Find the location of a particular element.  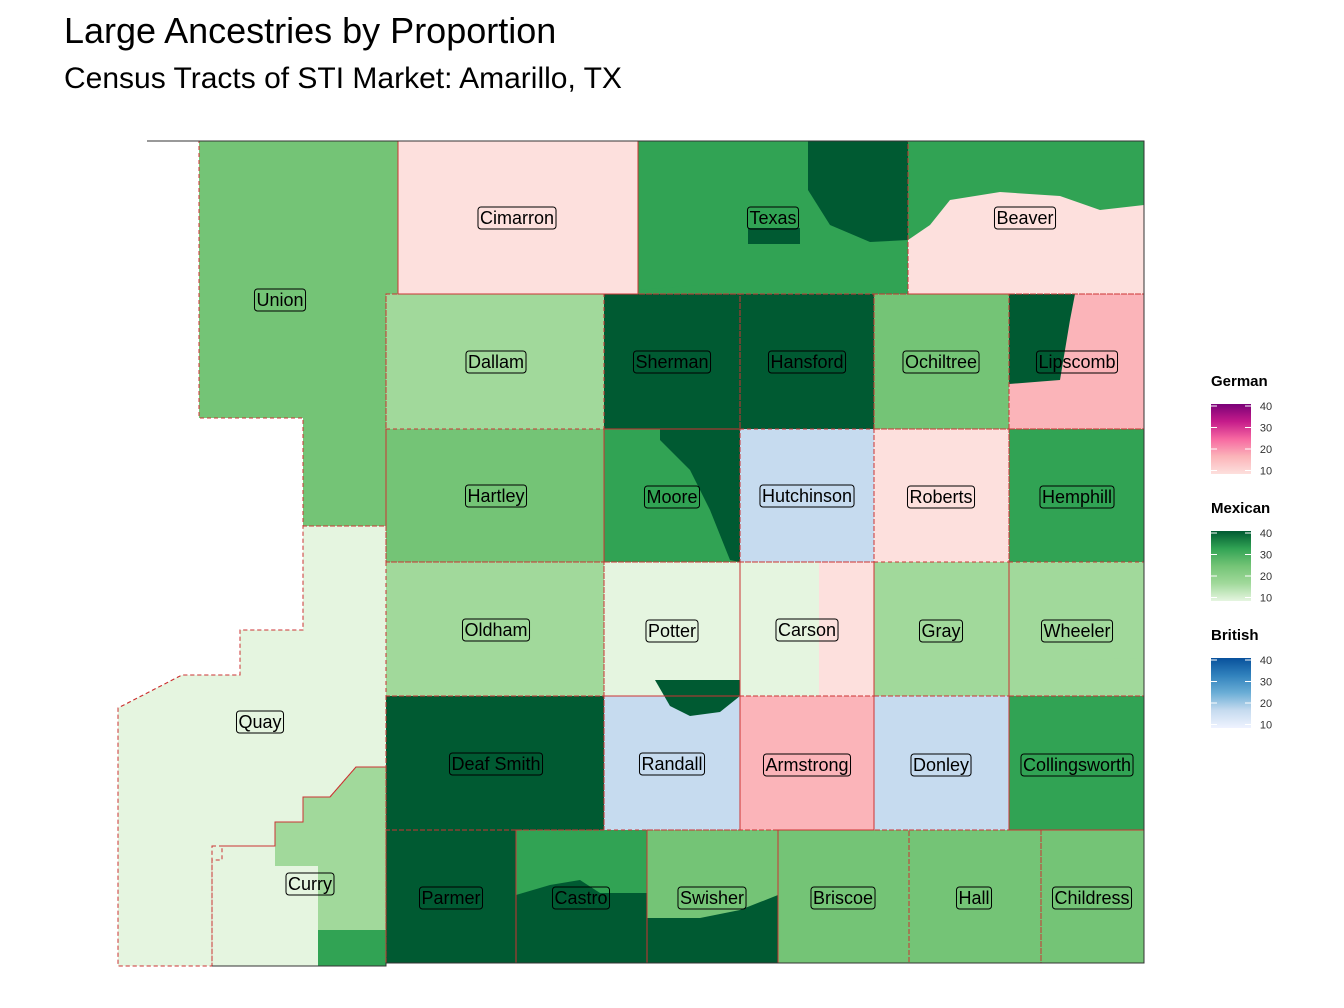

tract-swisher-tract-south is located at coordinates (712, 929).